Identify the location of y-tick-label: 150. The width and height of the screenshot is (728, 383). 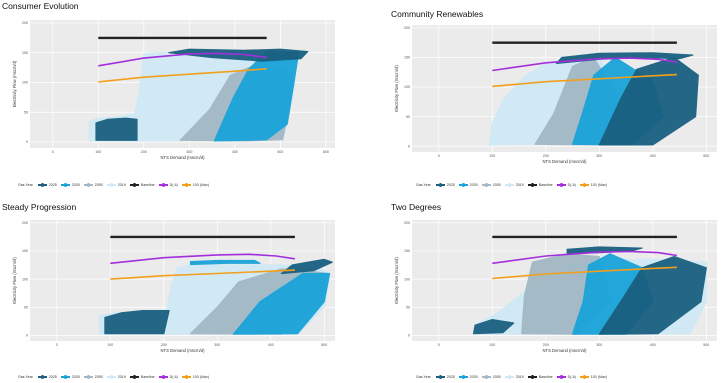
(407, 58).